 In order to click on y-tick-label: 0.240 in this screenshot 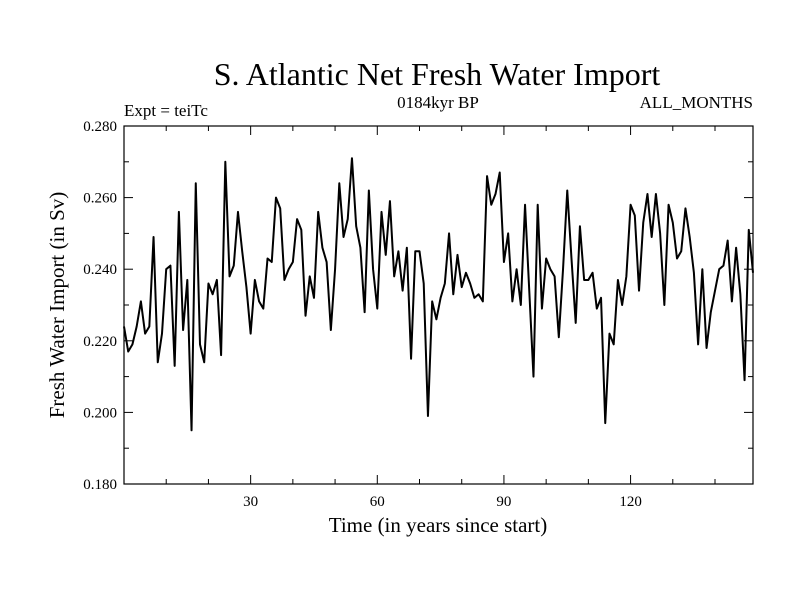, I will do `click(100, 270)`.